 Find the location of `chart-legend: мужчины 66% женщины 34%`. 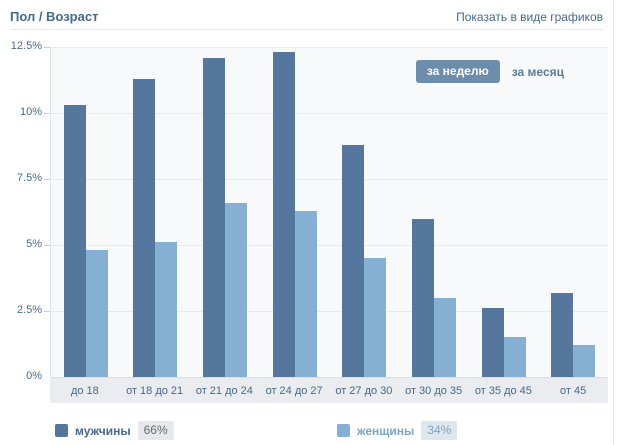

chart-legend: мужчины 66% женщины 34% is located at coordinates (307, 428).